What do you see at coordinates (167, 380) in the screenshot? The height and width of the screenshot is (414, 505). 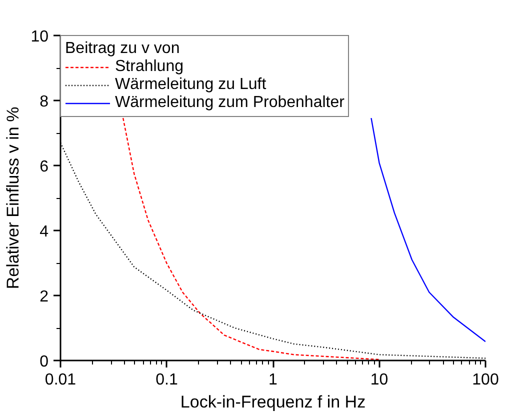 I see `x-tick-label: 0.1` at bounding box center [167, 380].